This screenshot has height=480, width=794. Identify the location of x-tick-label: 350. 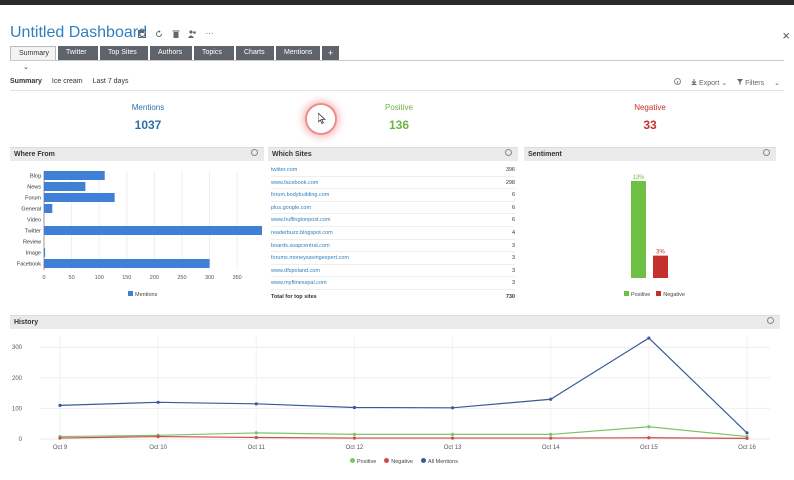
(237, 278).